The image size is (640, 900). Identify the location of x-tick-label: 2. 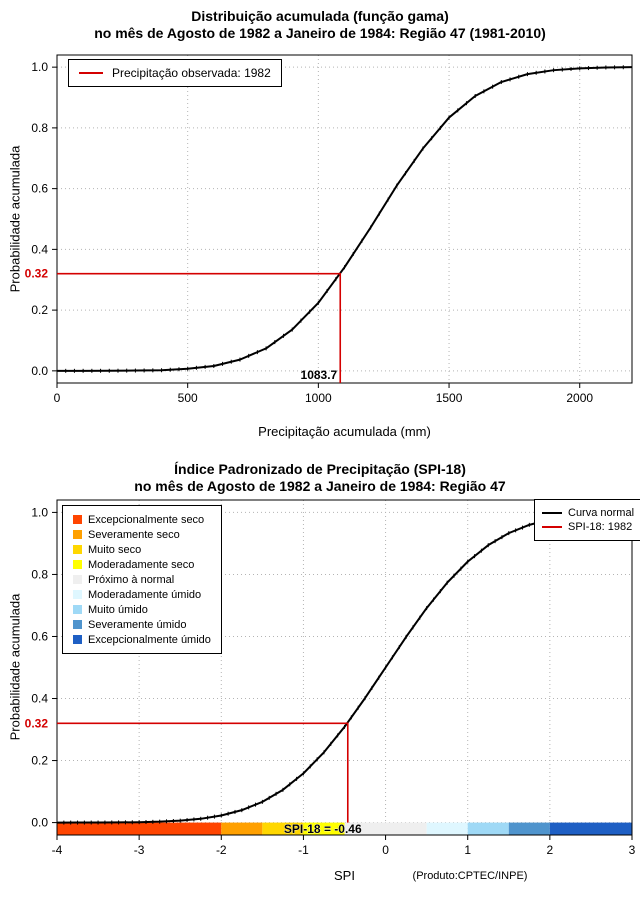
(550, 850).